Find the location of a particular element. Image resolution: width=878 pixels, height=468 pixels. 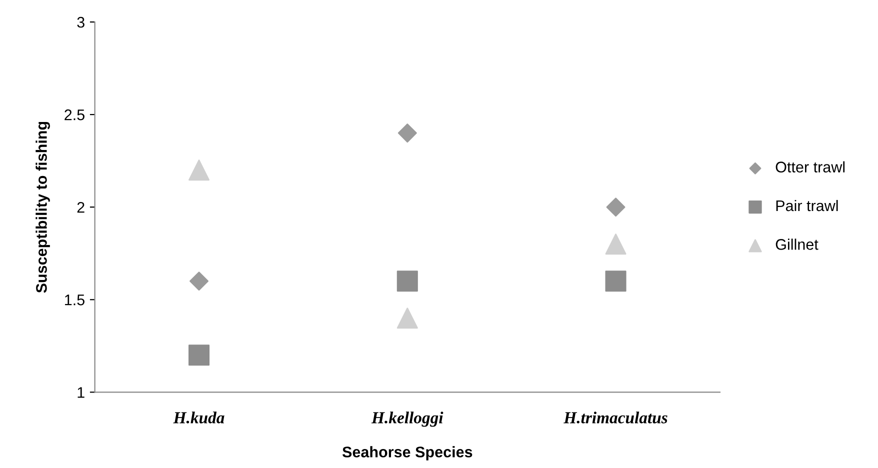

legend-label: Pair trawl is located at coordinates (807, 206).